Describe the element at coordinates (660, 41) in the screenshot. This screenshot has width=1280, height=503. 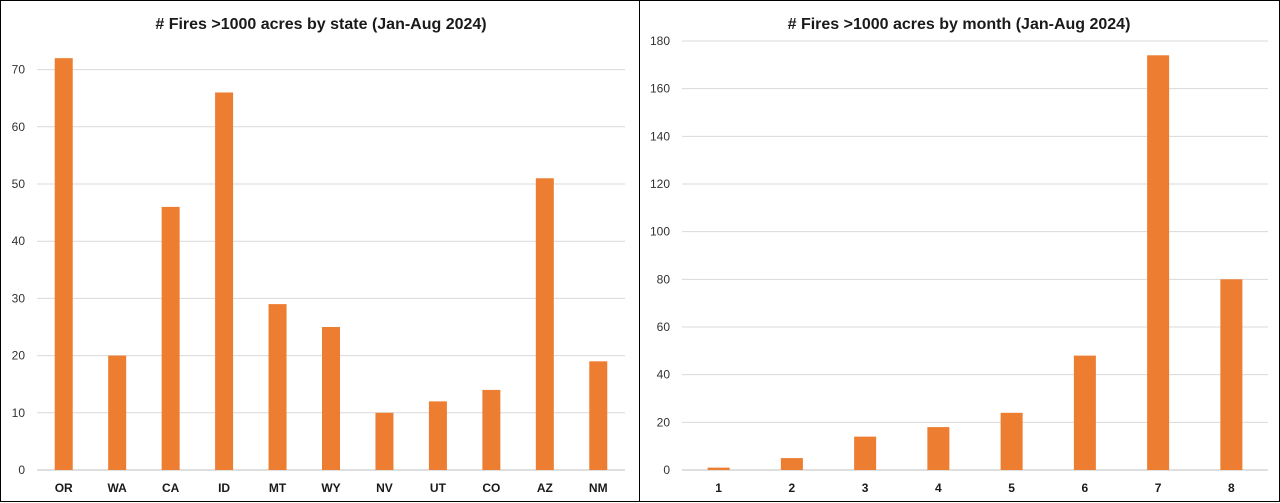
I see `y-tick-label: 180` at that location.